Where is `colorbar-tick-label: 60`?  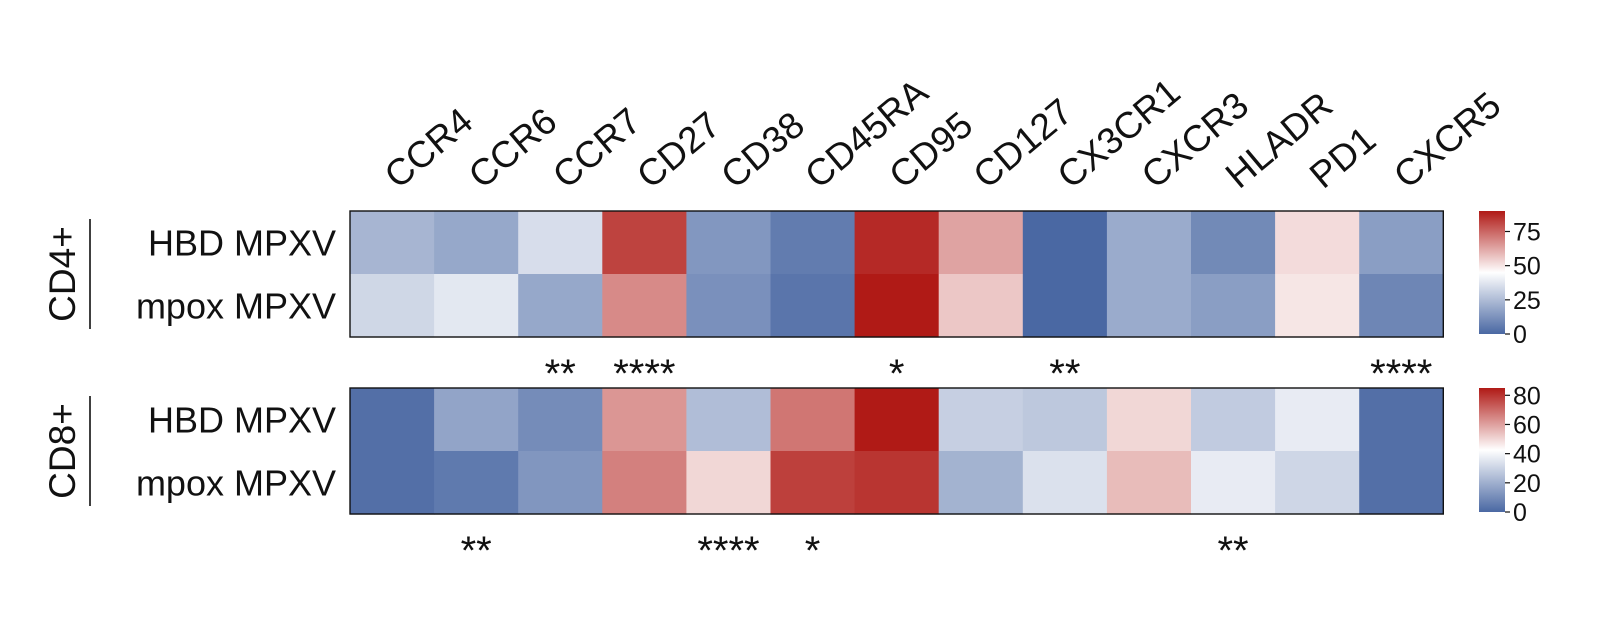
colorbar-tick-label: 60 is located at coordinates (1527, 425).